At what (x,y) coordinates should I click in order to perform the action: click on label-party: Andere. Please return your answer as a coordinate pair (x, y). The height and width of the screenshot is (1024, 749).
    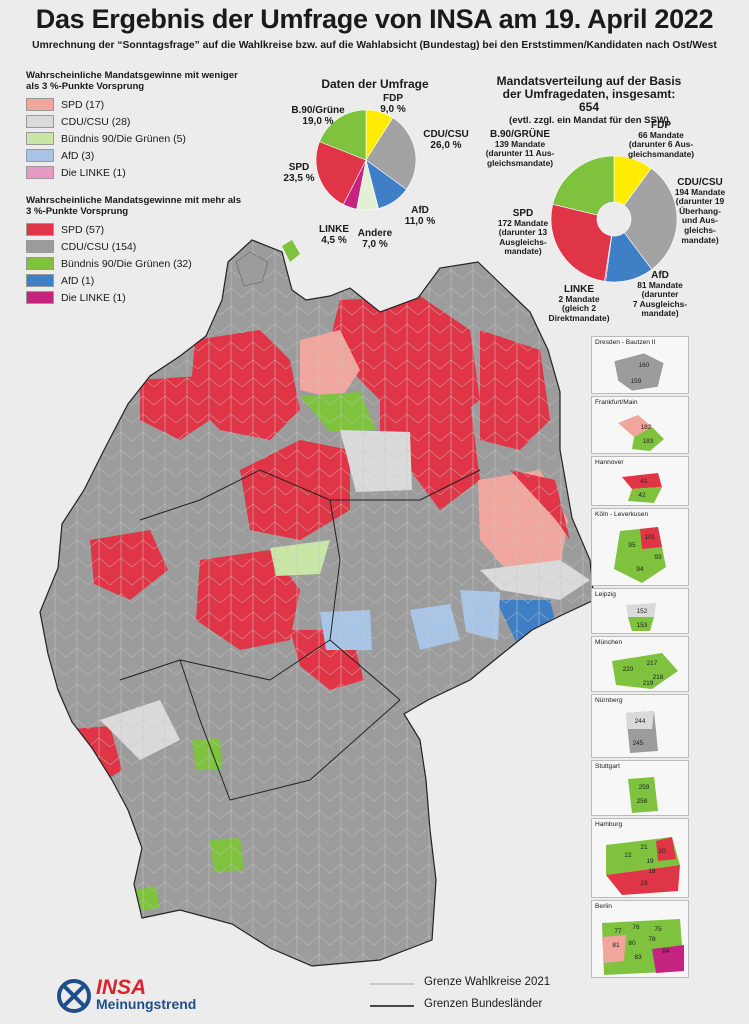
    Looking at the image, I should click on (375, 233).